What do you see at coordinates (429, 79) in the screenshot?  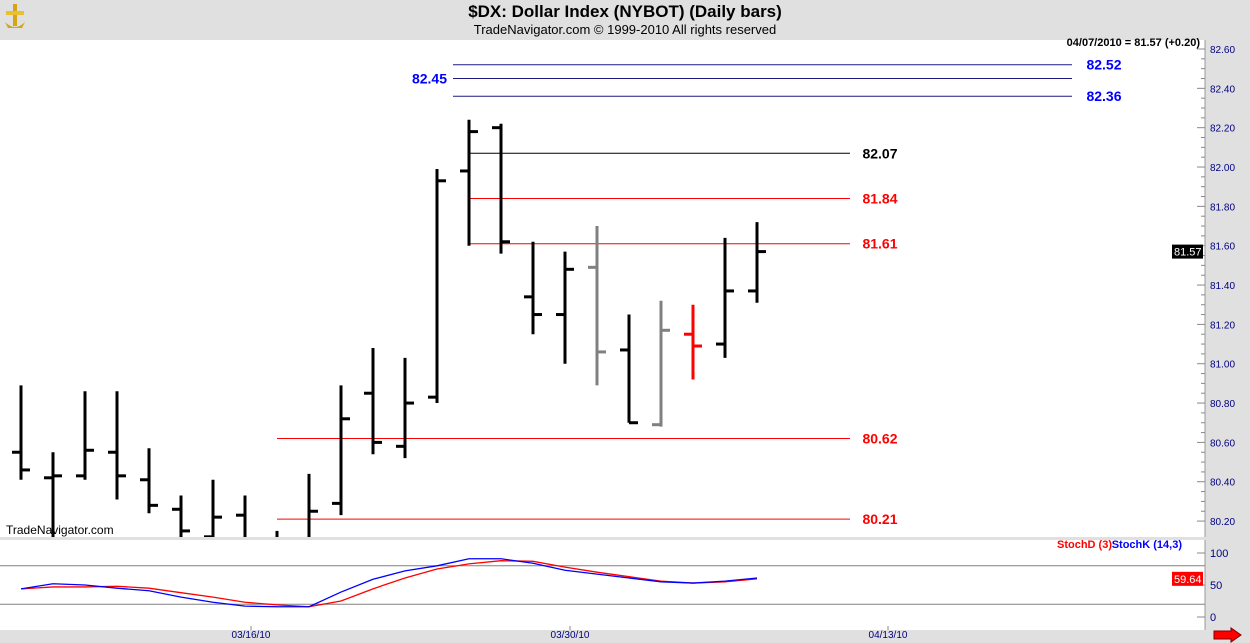 I see `level-label-1: 82.45` at bounding box center [429, 79].